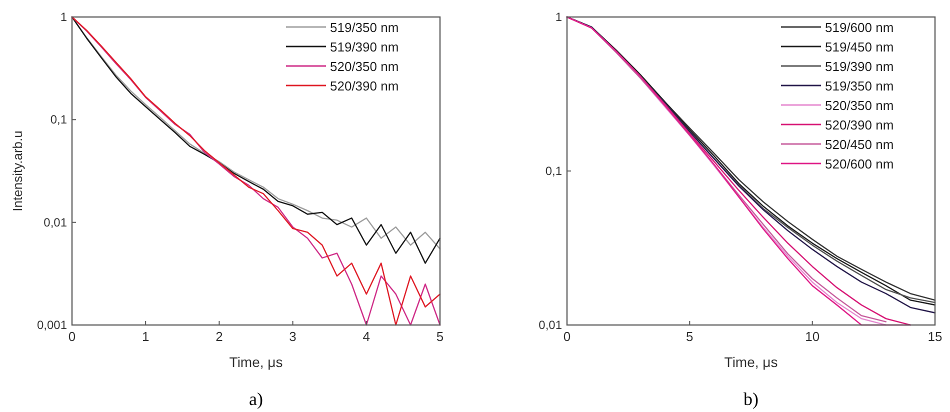  Describe the element at coordinates (17, 171) in the screenshot. I see `y-axis-title: Intensity.arb.u` at that location.